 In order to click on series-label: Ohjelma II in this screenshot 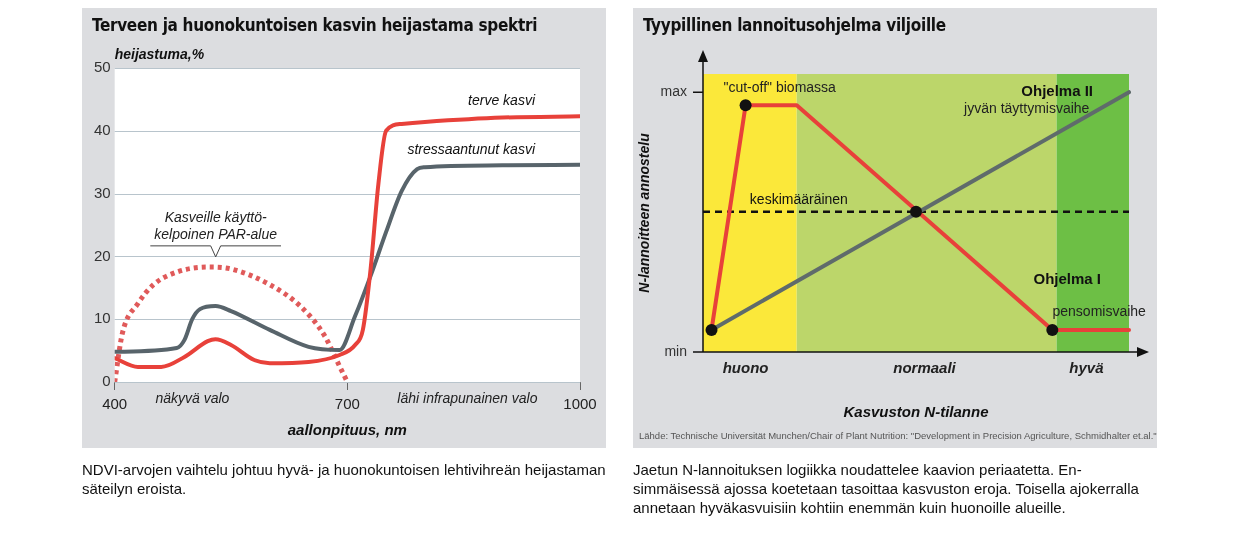, I will do `click(1057, 91)`.